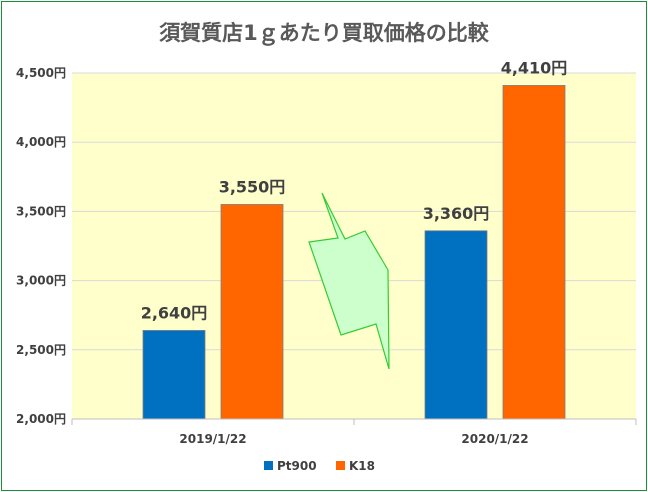  What do you see at coordinates (252, 186) in the screenshot?
I see `data-label: 3,550円` at bounding box center [252, 186].